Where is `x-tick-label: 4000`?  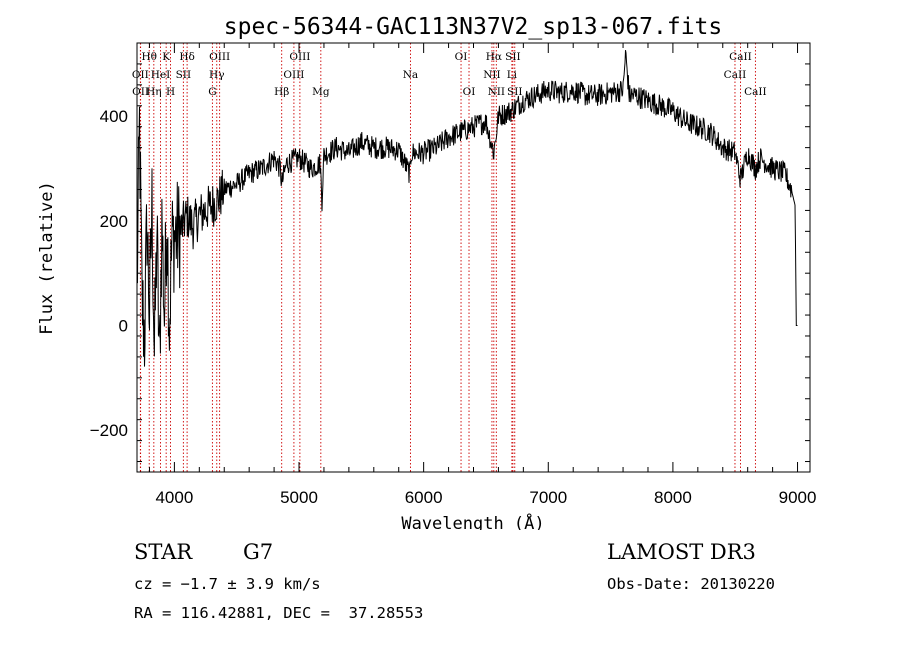 x-tick-label: 4000 is located at coordinates (174, 497).